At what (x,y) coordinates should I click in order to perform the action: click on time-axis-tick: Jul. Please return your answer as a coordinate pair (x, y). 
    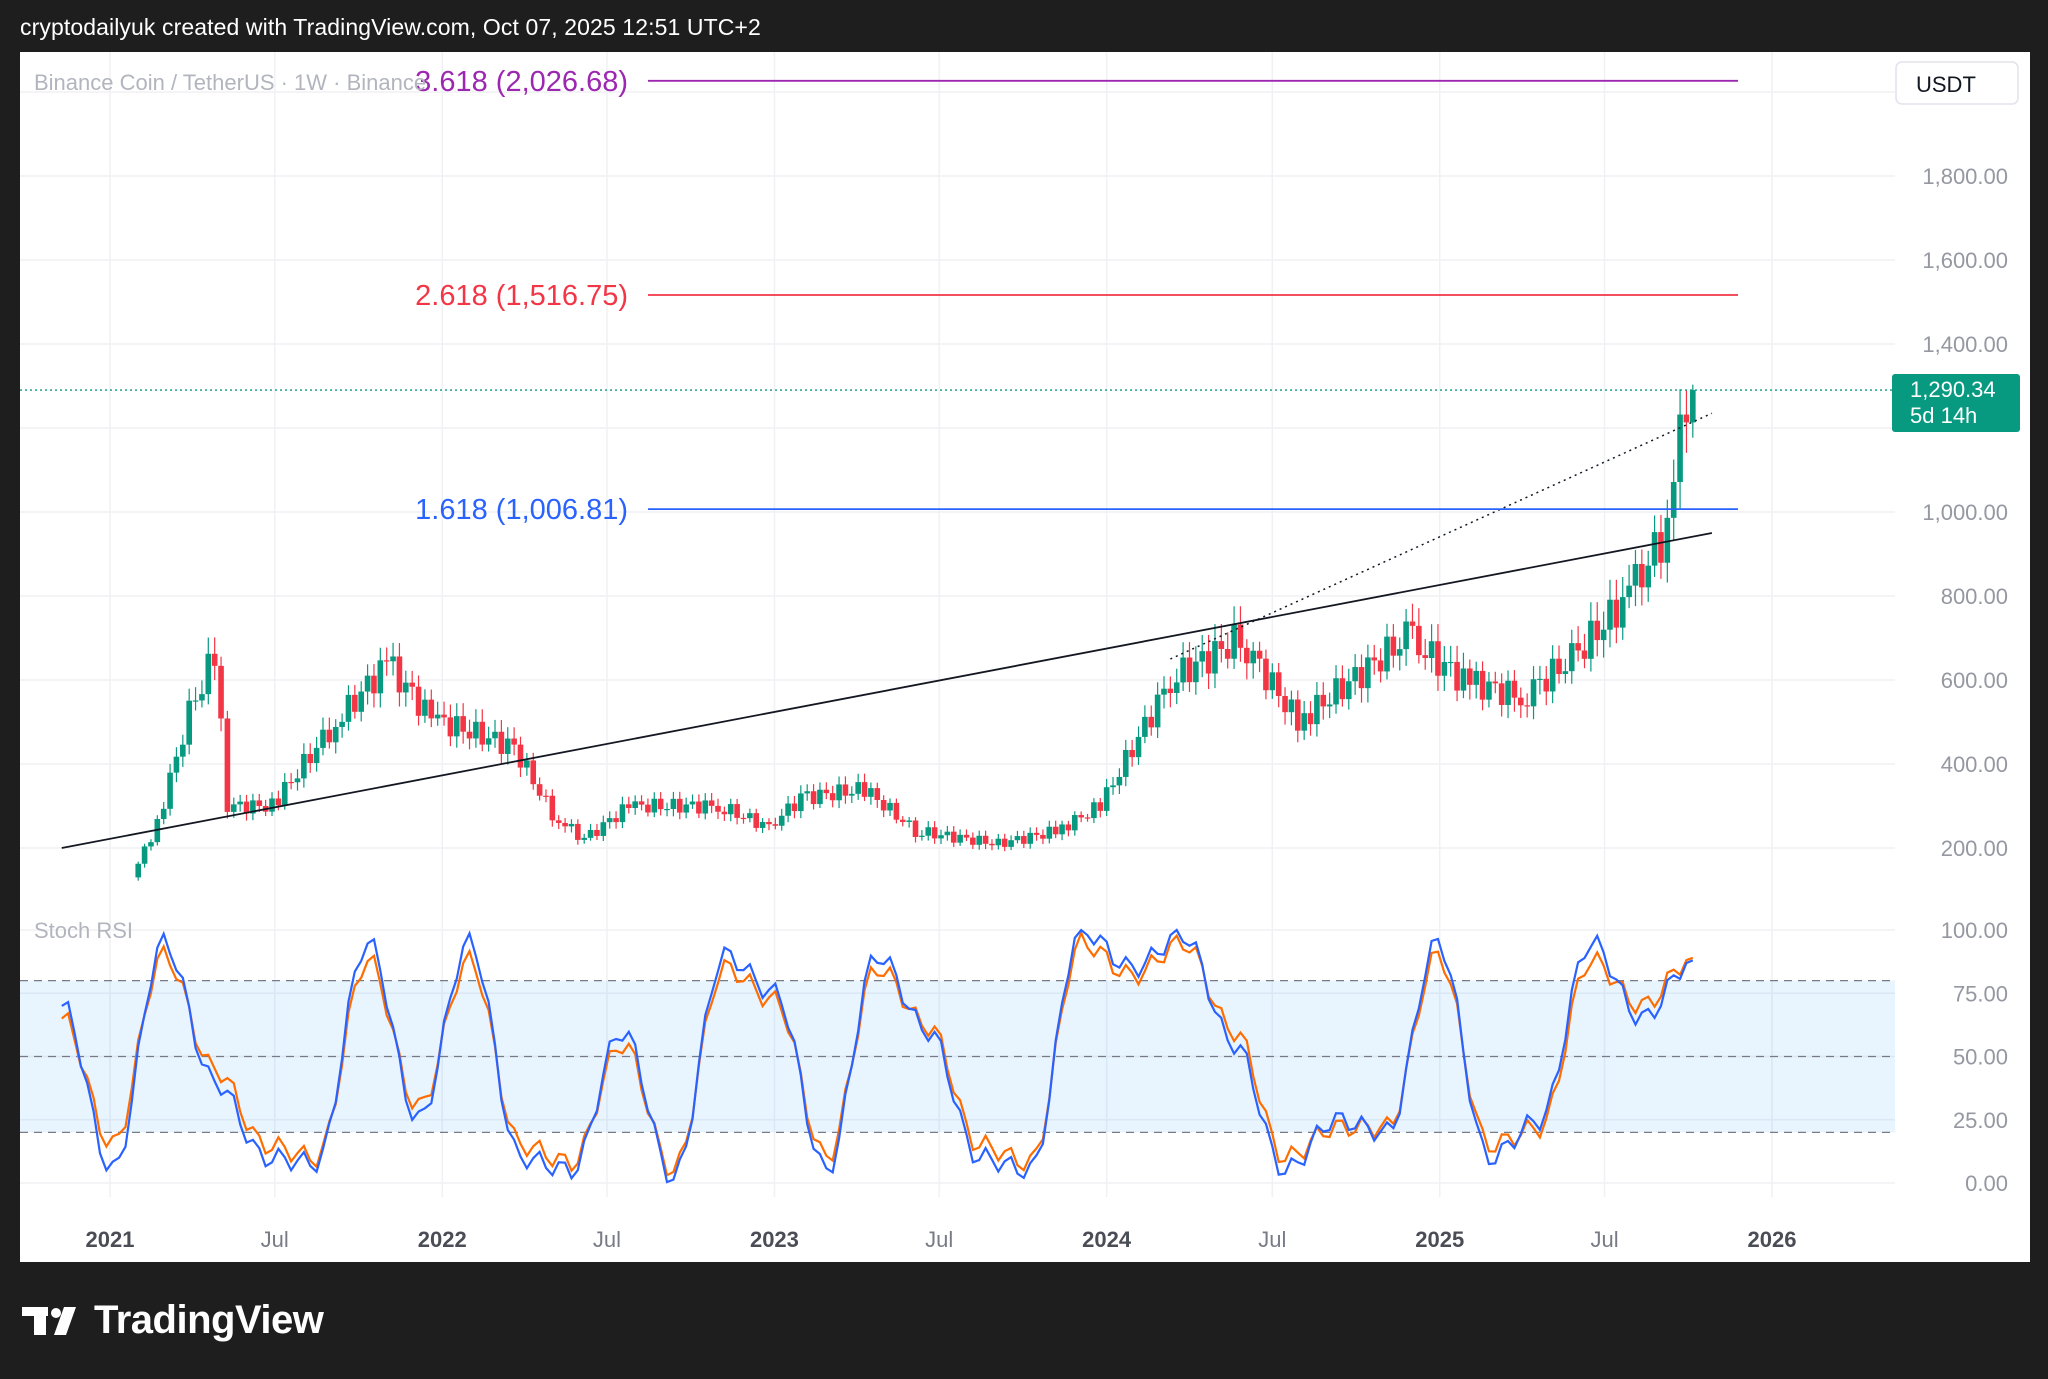
    Looking at the image, I should click on (939, 1239).